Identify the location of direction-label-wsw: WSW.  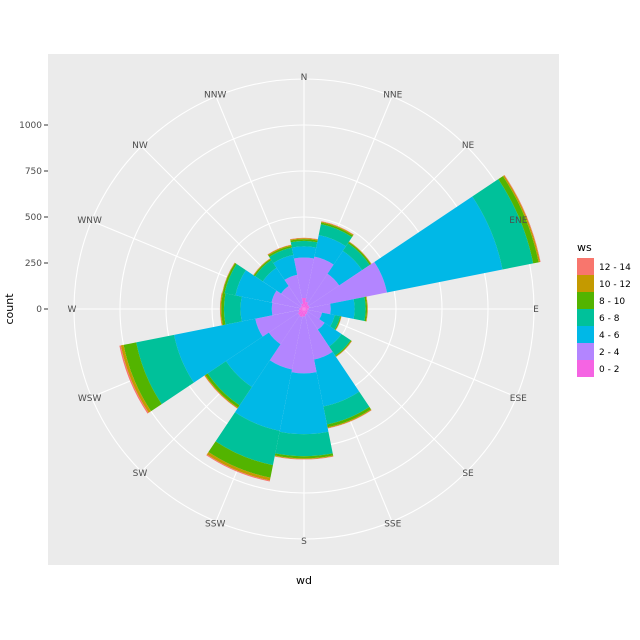
(90, 399).